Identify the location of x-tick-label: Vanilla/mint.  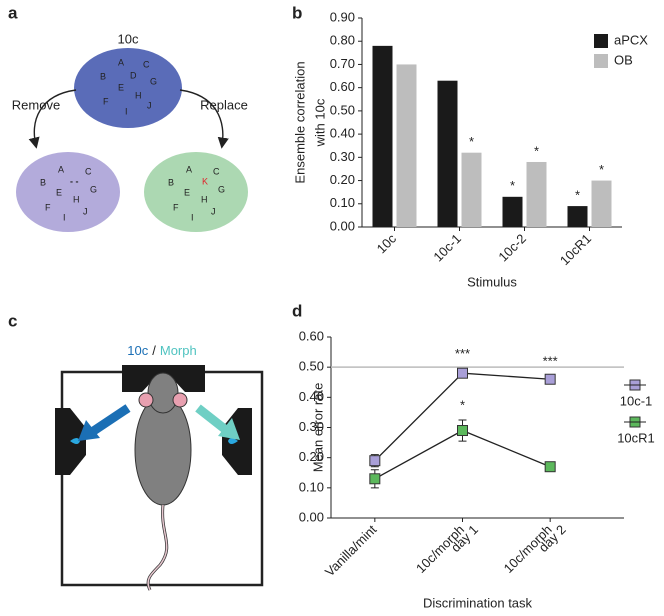
(351, 551).